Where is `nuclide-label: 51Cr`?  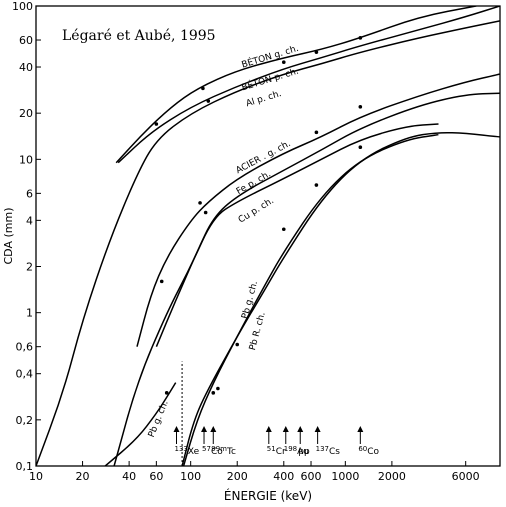 nuclide-label: 51Cr is located at coordinates (276, 451).